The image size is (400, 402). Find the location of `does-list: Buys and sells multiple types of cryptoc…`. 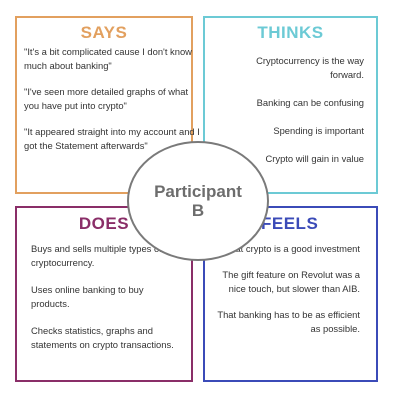

does-list: Buys and sells multiple types of cryptoc… is located at coordinates (106, 303).